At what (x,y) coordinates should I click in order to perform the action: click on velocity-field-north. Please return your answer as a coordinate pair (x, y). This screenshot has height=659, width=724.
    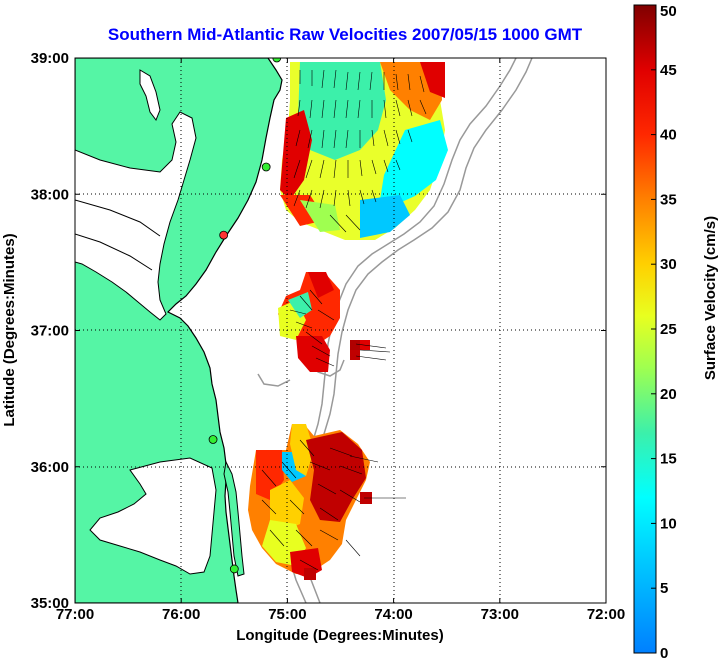
    Looking at the image, I should click on (364, 151).